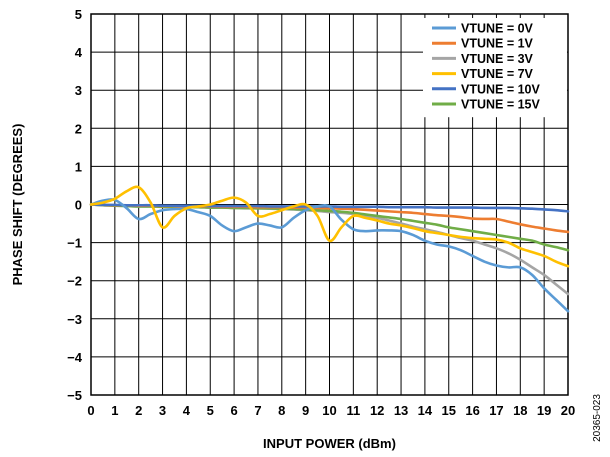 The image size is (610, 457). What do you see at coordinates (233, 410) in the screenshot?
I see `x-tick-label: 6` at bounding box center [233, 410].